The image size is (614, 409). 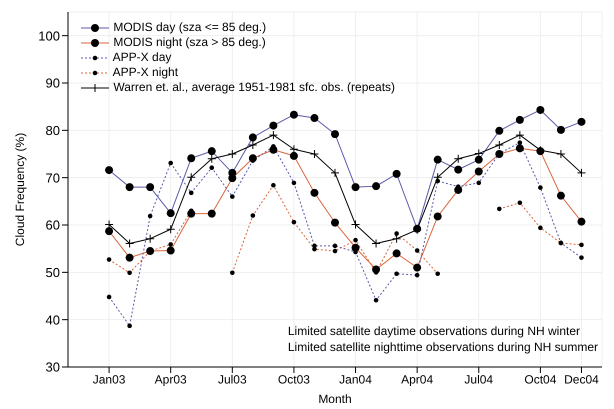 What do you see at coordinates (417, 379) in the screenshot?
I see `x-tick-label: Apr04` at bounding box center [417, 379].